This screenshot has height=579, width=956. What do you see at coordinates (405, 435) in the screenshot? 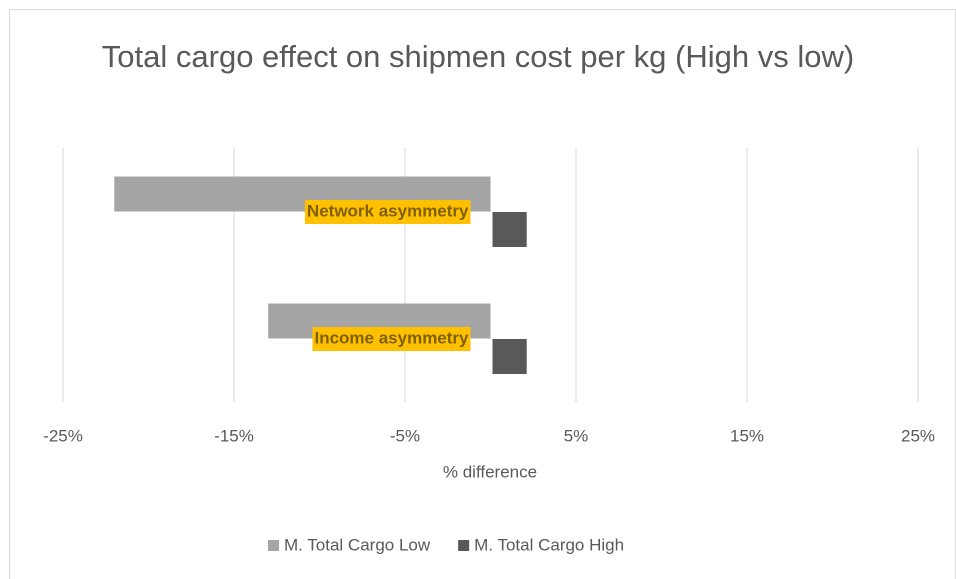
I see `x-tick-label: -5%` at bounding box center [405, 435].